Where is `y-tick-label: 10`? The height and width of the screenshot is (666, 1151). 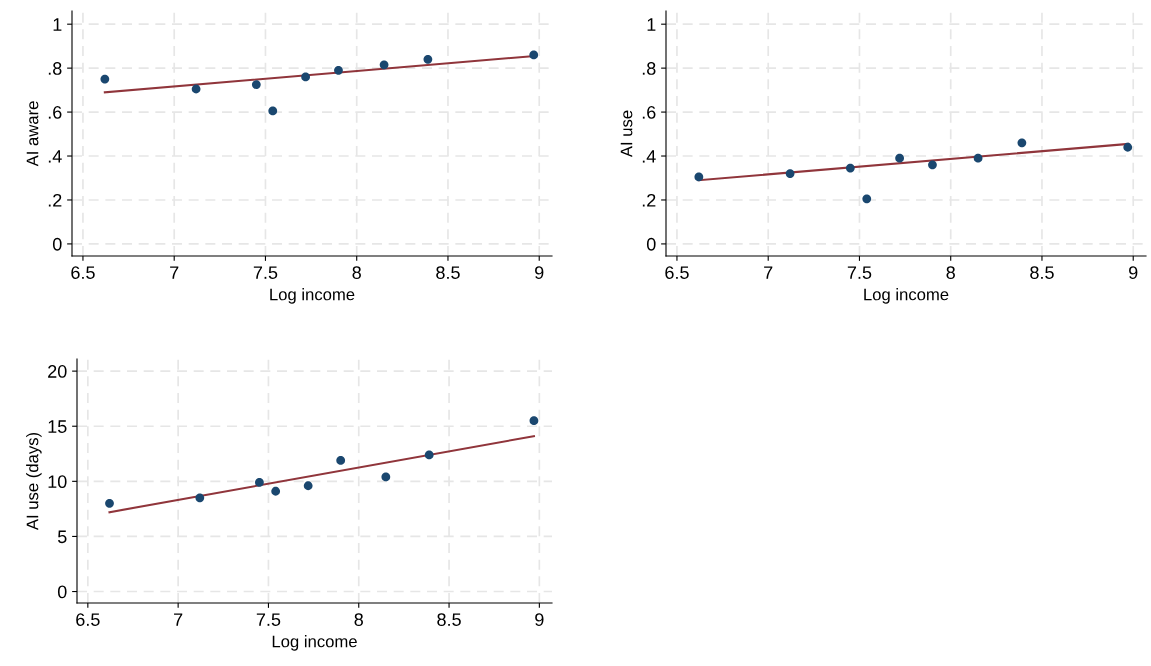
y-tick-label: 10 is located at coordinates (57, 482).